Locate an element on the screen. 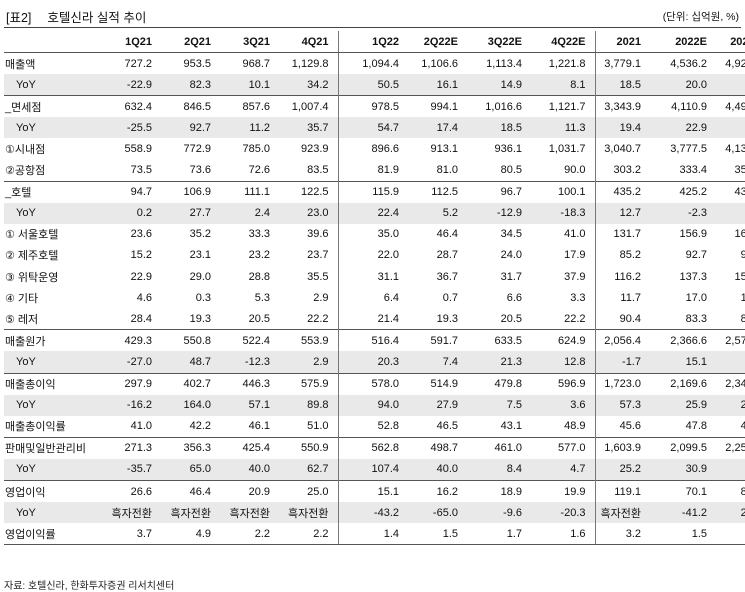  table-cell: 429.3 is located at coordinates (132, 340).